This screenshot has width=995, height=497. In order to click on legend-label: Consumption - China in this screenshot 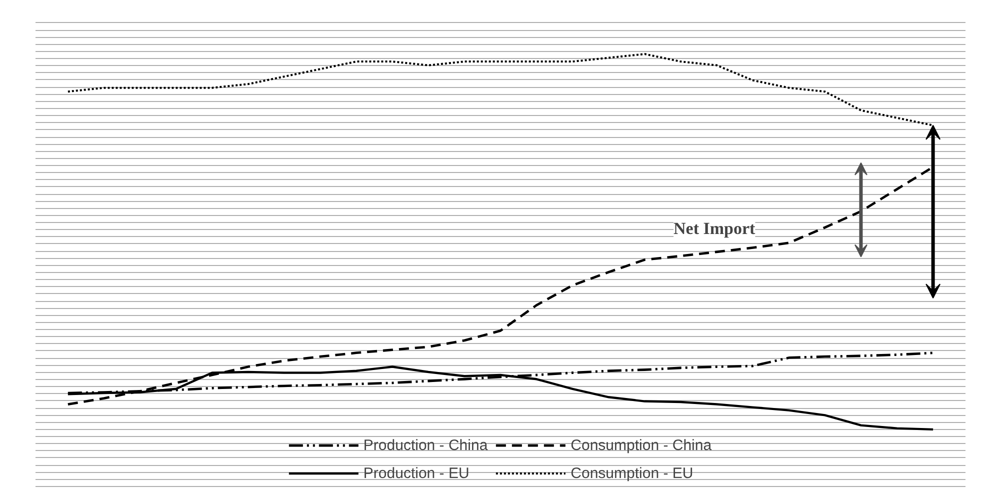, I will do `click(641, 445)`.